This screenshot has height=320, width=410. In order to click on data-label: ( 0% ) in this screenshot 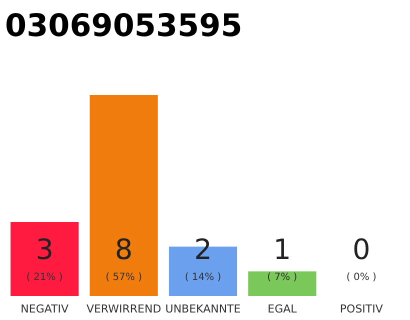, I will do `click(361, 277)`.